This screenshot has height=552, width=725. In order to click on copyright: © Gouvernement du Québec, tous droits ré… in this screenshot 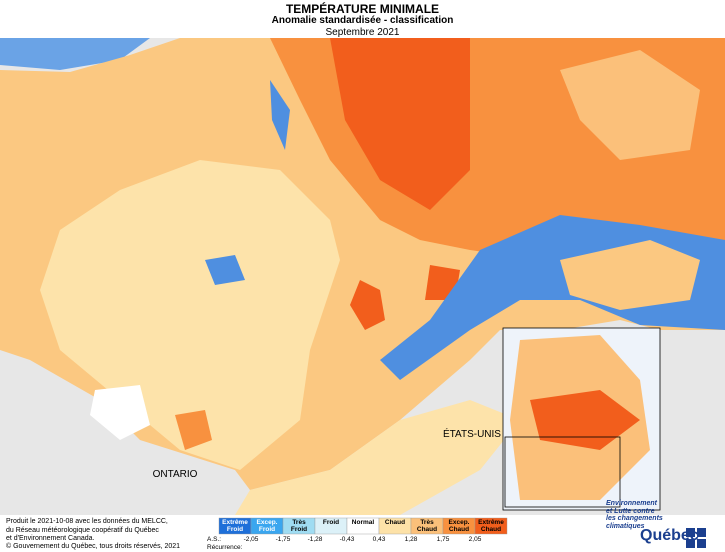, I will do `click(93, 546)`.